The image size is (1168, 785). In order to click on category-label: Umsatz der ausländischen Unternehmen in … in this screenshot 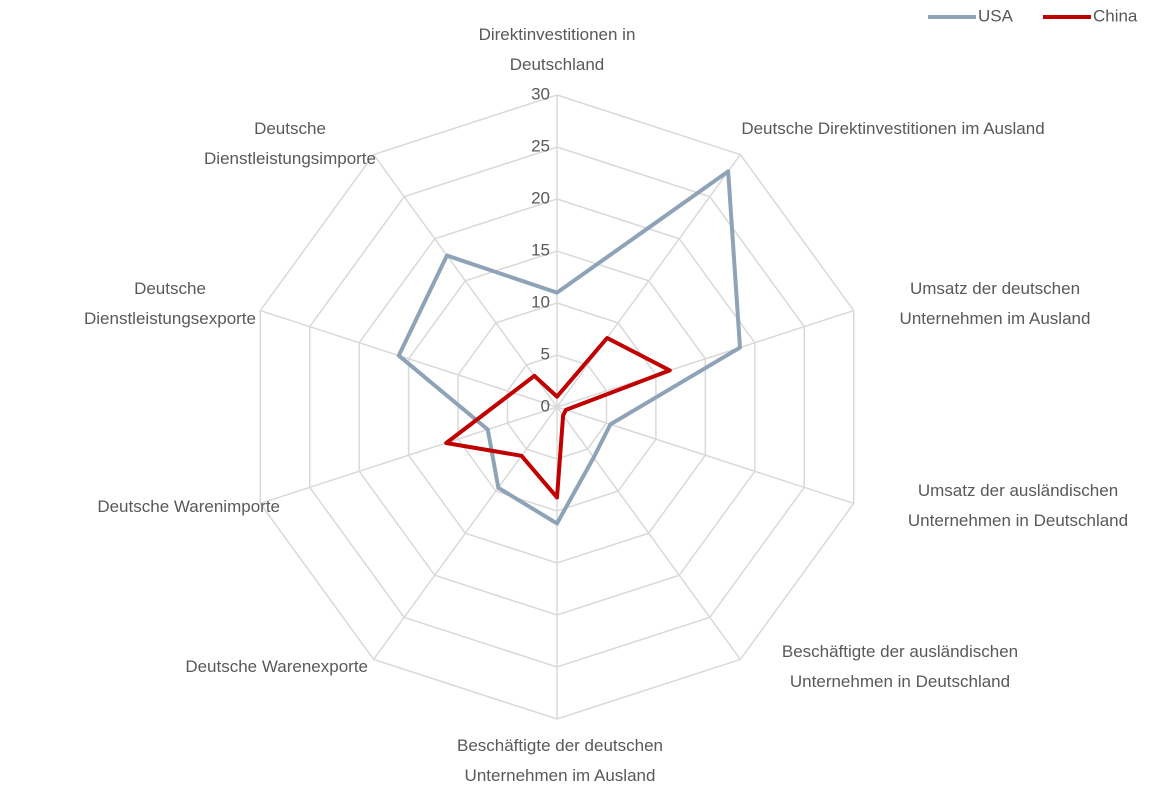, I will do `click(1018, 505)`.